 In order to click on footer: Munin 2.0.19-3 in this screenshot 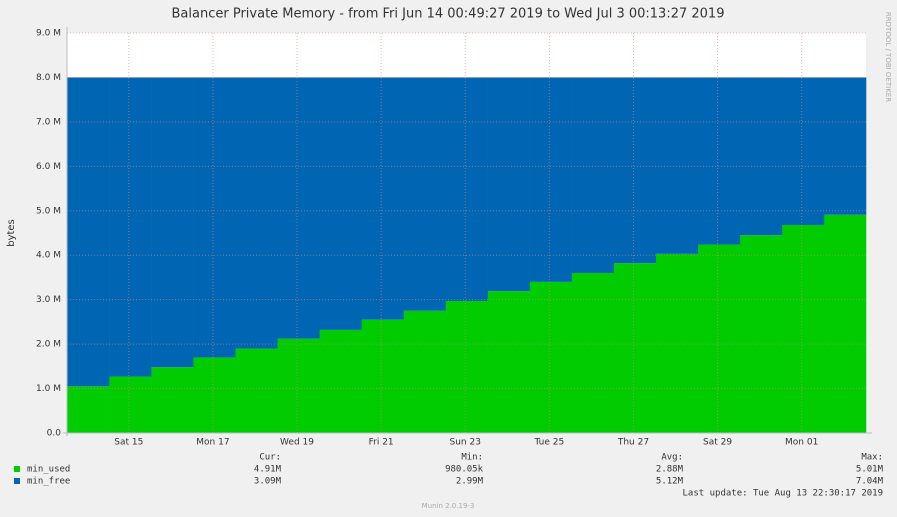, I will do `click(448, 506)`.